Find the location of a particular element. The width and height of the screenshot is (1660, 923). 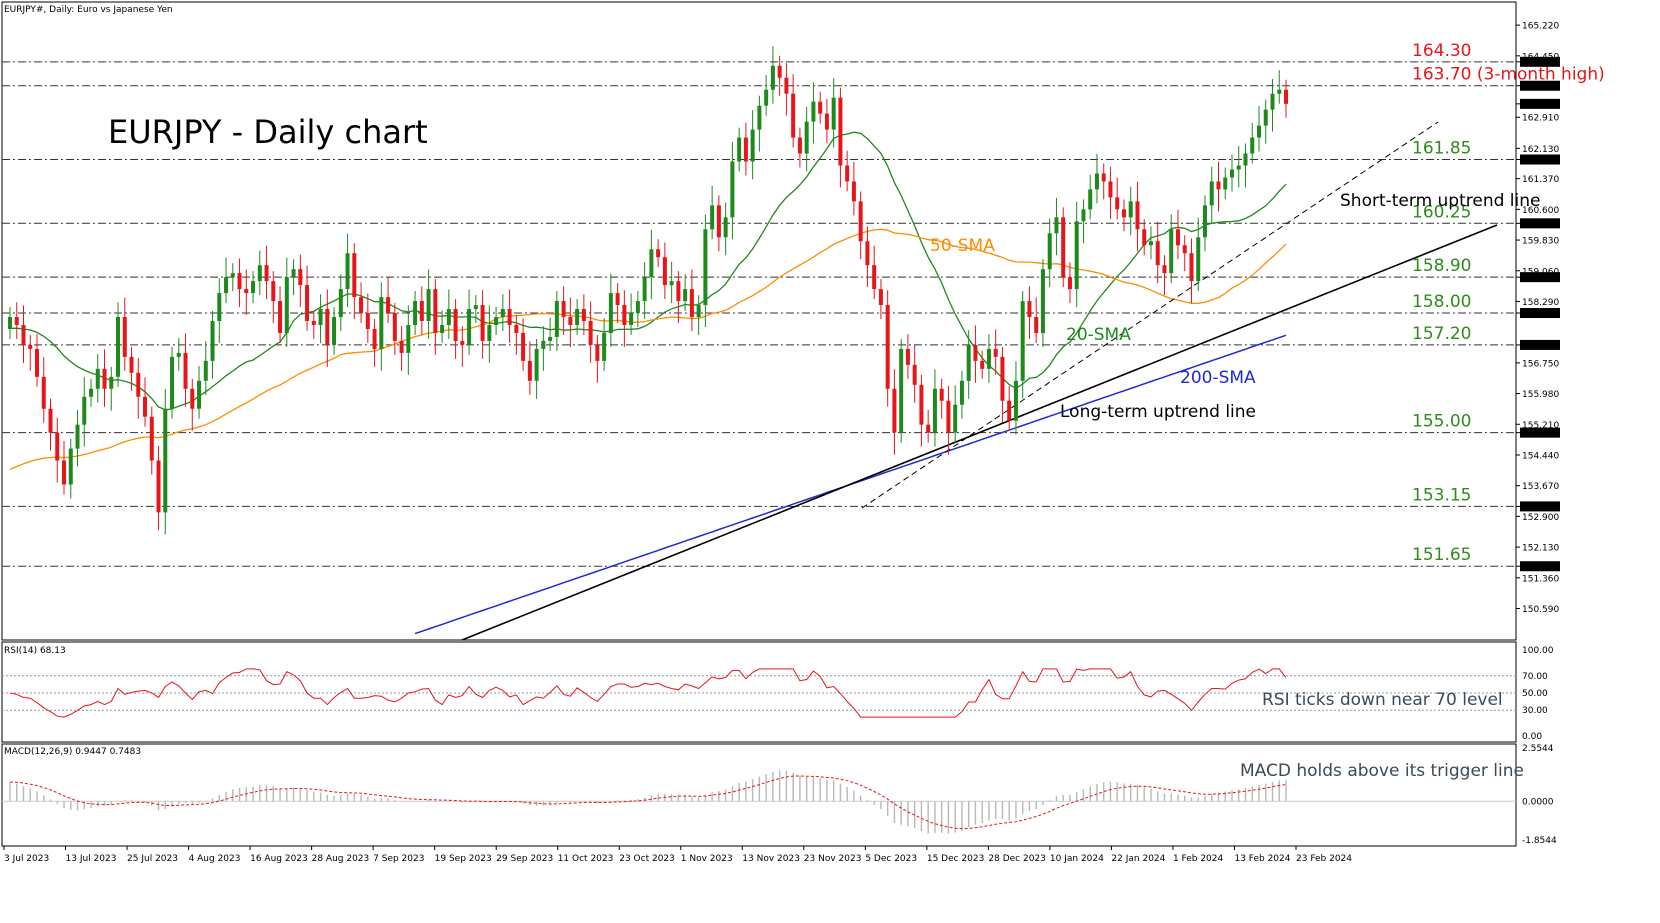

rsi-tick-label: 30.00 is located at coordinates (1535, 711).